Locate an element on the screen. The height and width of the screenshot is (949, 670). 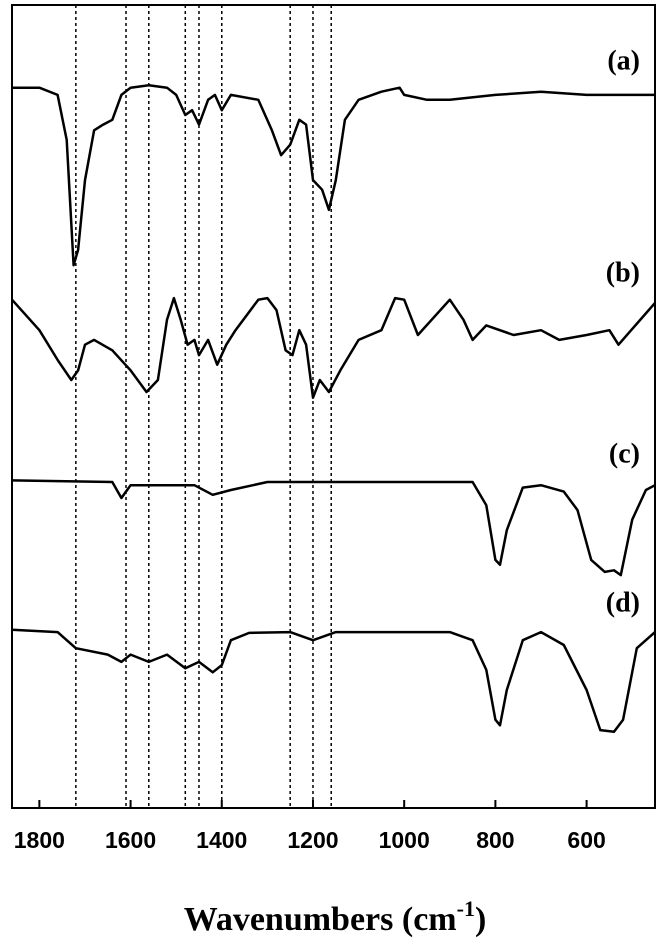
x-tick-label: 1400 is located at coordinates (221, 840).